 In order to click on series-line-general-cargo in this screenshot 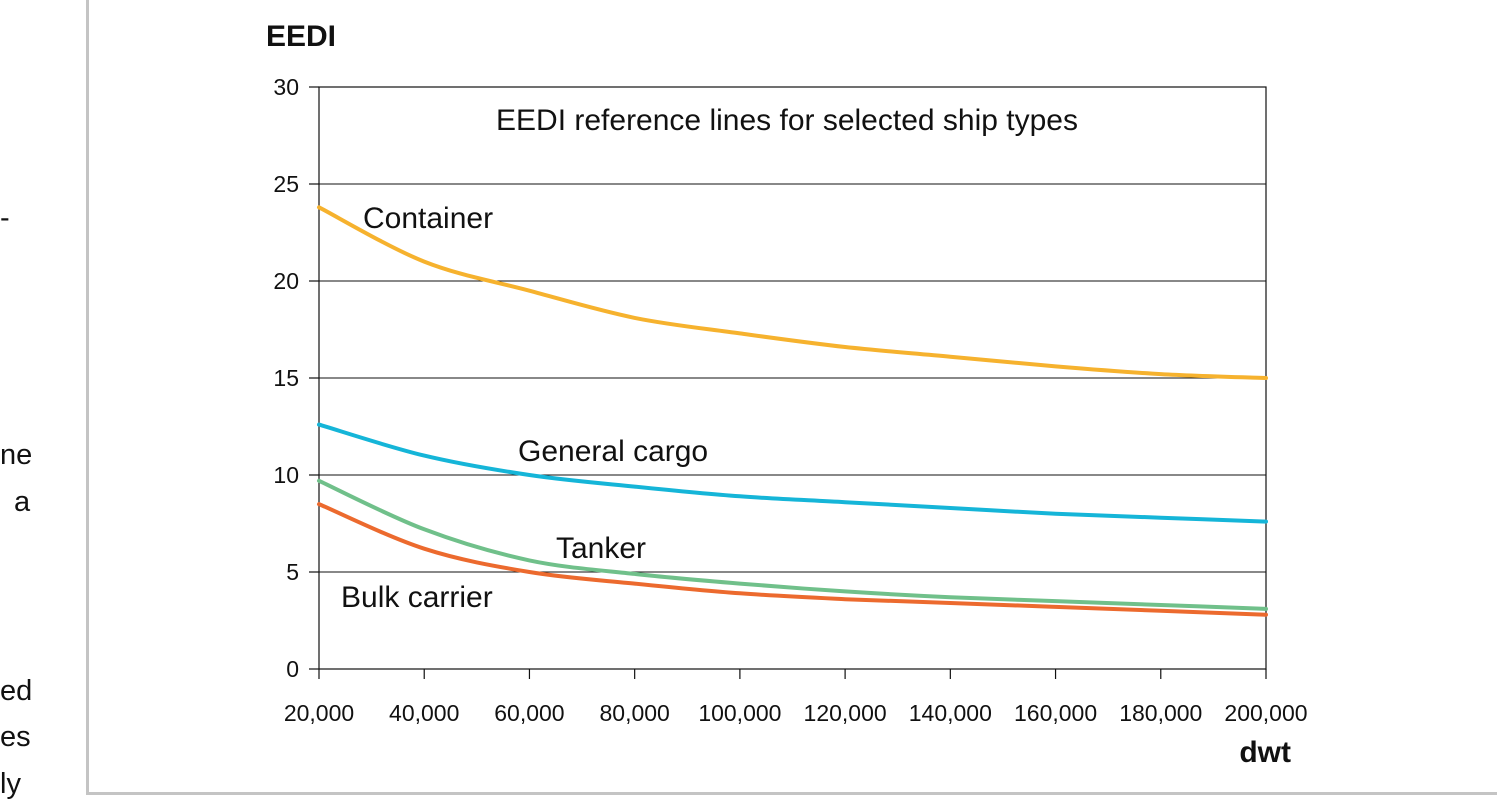, I will do `click(792, 473)`.